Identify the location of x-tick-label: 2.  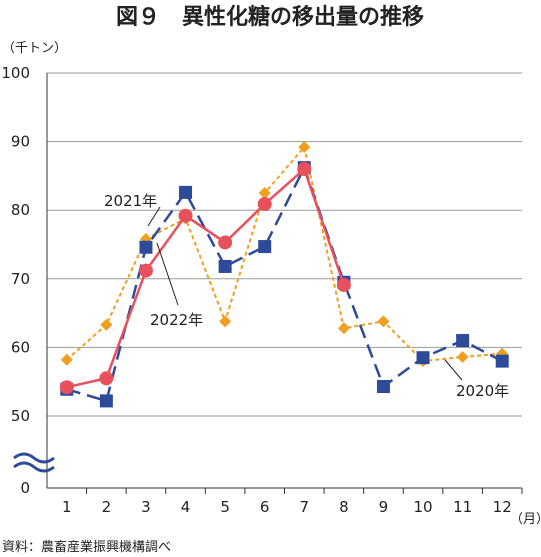
(107, 507).